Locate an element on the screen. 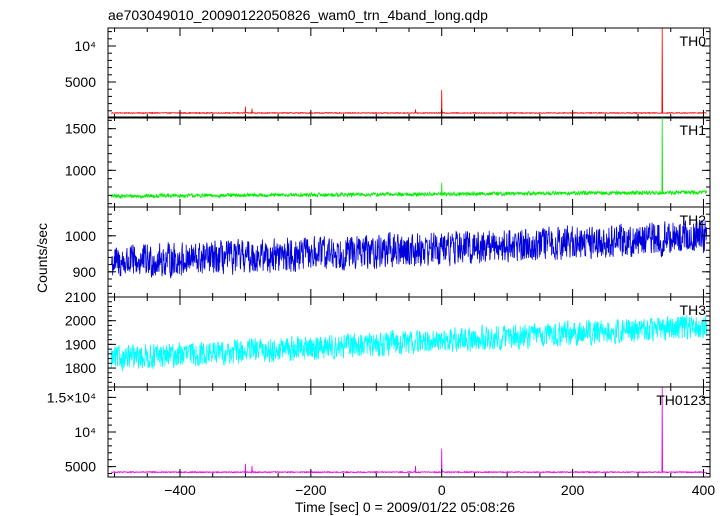  series-line-th1 is located at coordinates (409, 158).